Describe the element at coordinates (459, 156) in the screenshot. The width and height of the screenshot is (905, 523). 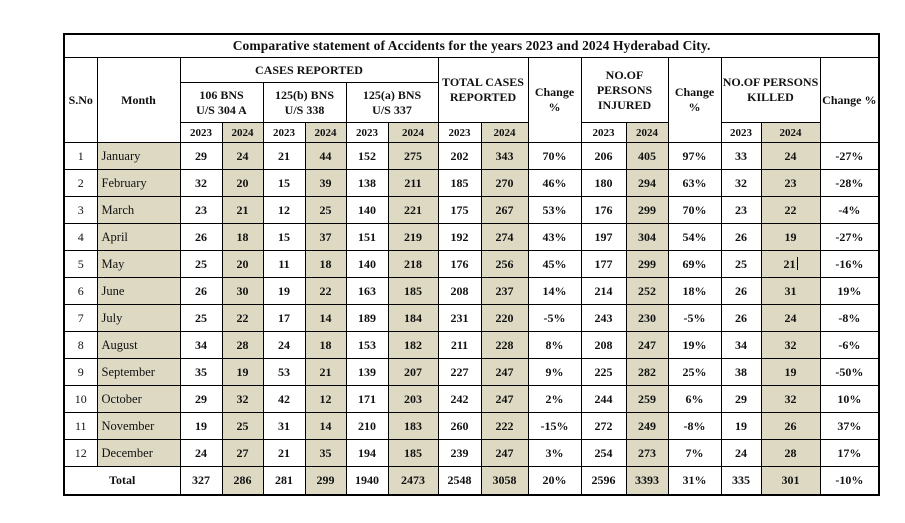
I see `cell-t23: 202` at that location.